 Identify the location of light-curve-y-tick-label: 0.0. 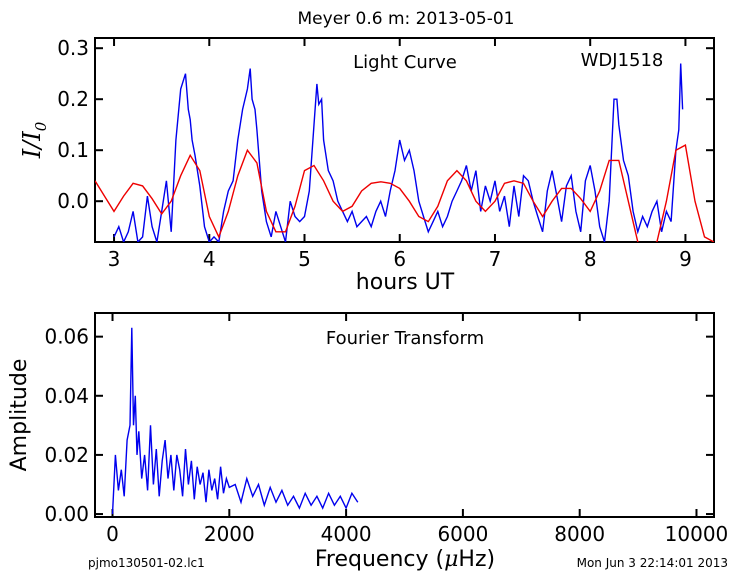
(73, 201).